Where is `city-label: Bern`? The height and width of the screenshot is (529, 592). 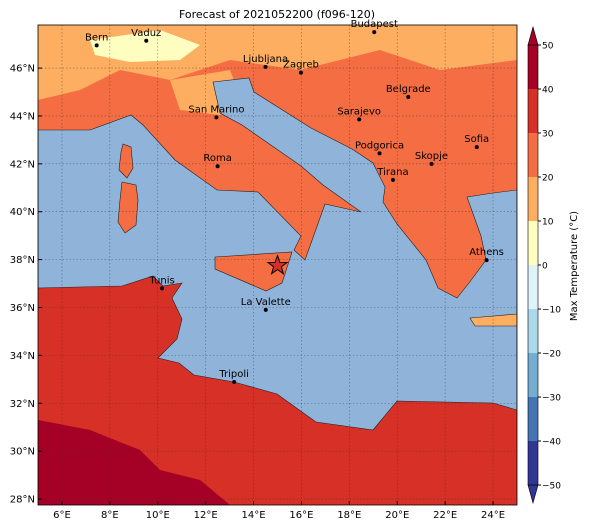 city-label: Bern is located at coordinates (96, 37).